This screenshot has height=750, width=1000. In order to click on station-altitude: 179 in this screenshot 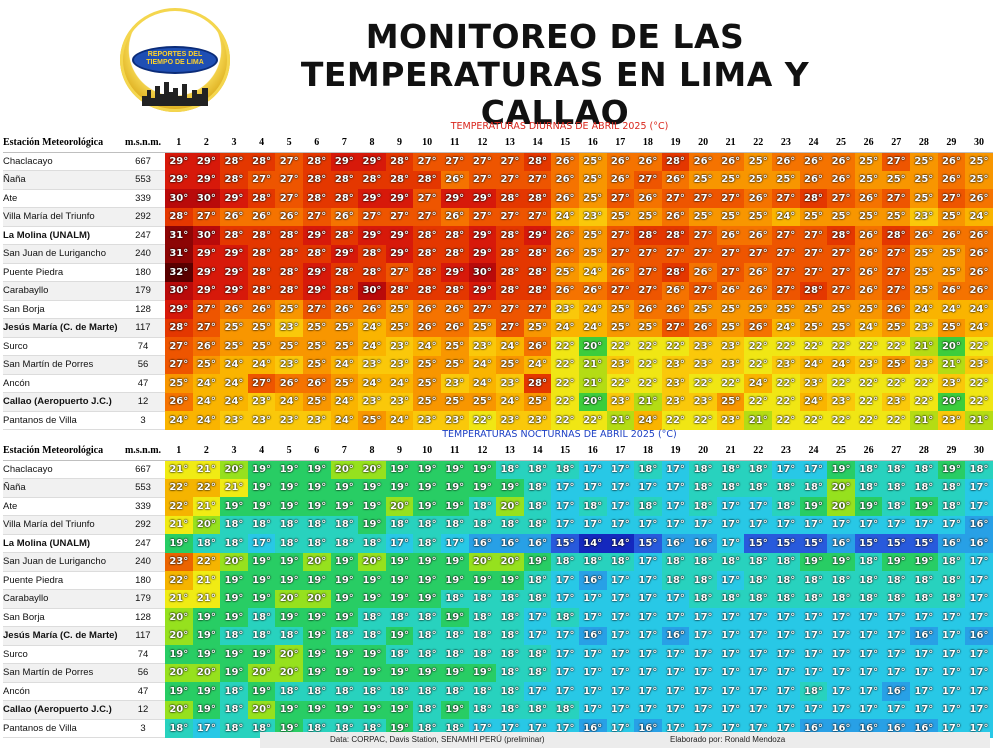, I will do `click(143, 599)`.